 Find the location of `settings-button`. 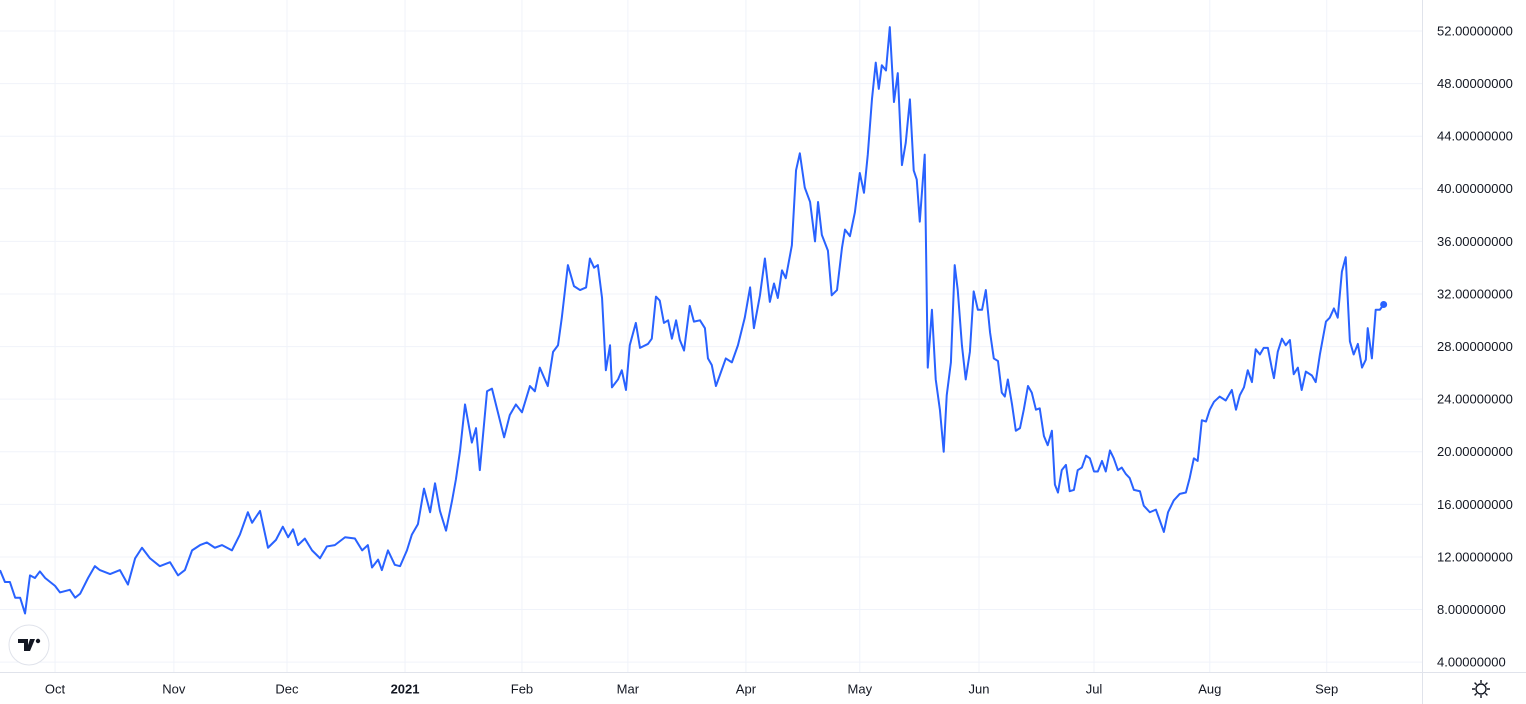

settings-button is located at coordinates (1481, 689).